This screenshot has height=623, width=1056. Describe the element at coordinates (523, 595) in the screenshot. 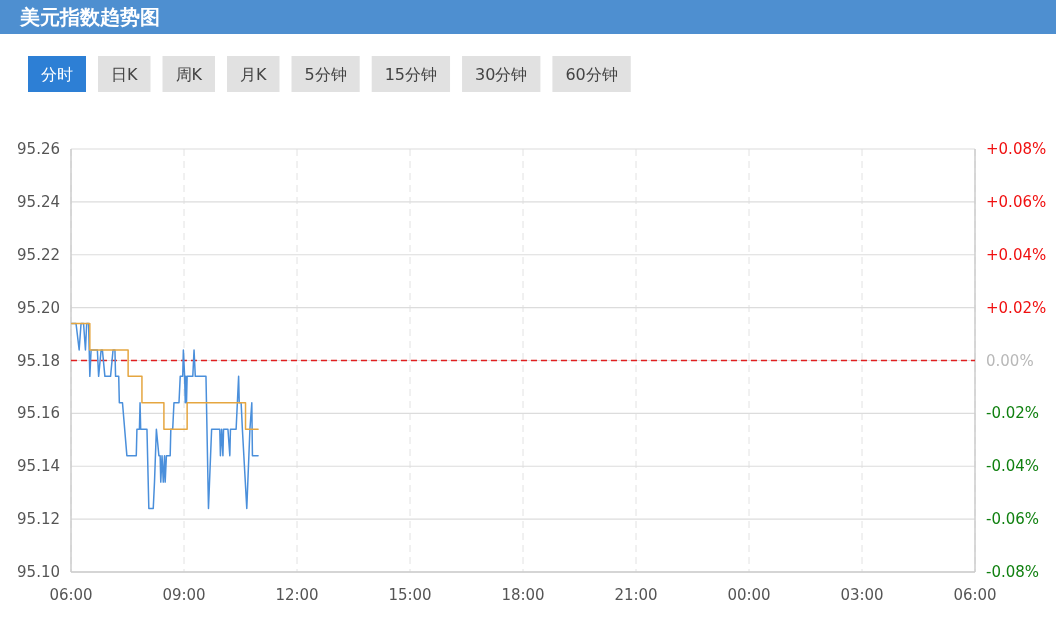

I see `x-tick-label: 18:00` at that location.